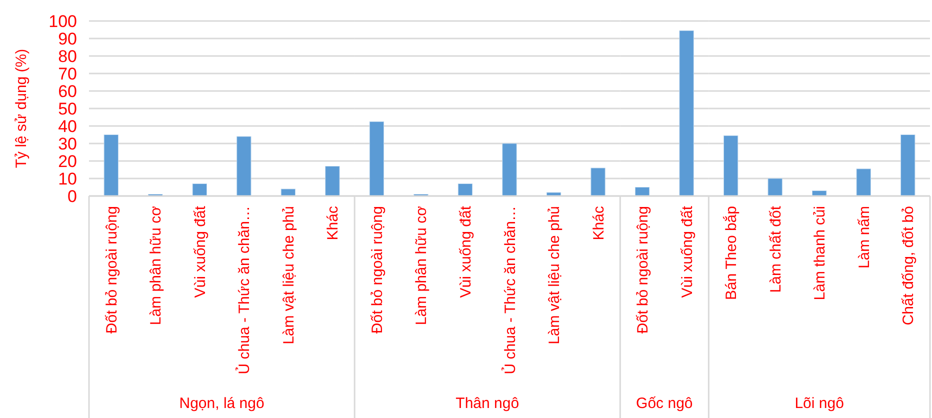 Image resolution: width=932 pixels, height=418 pixels. I want to click on x-tick-label: Bán Theo bắp, so click(731, 253).